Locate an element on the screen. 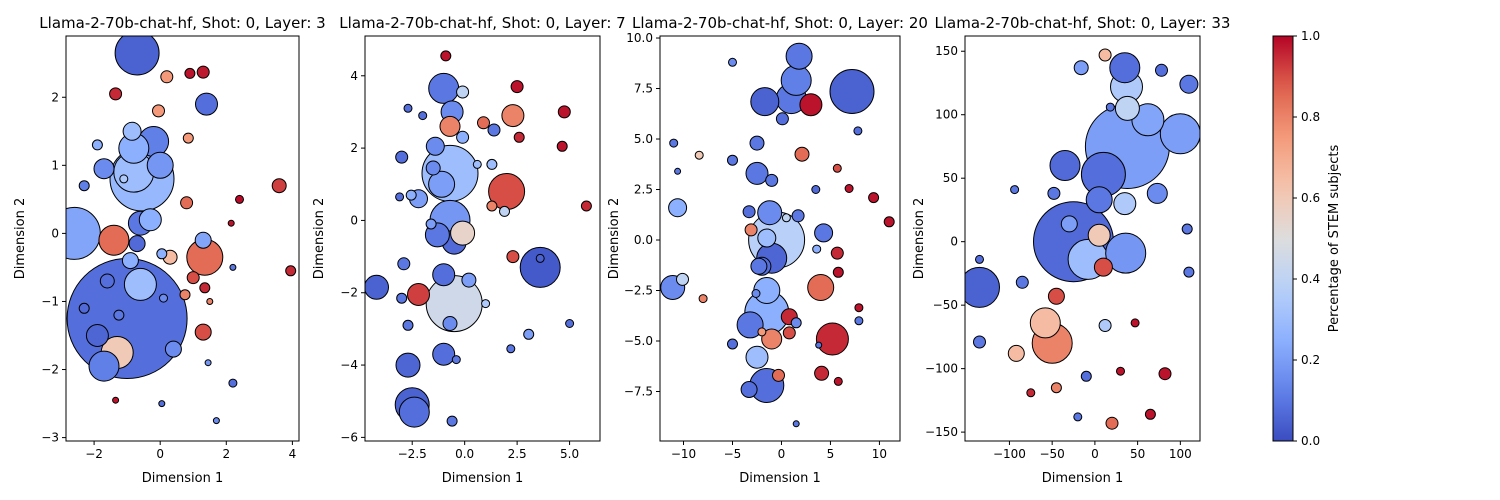 The image size is (1500, 500). colorbar-label: Percentage of STEM subjects is located at coordinates (1334, 238).